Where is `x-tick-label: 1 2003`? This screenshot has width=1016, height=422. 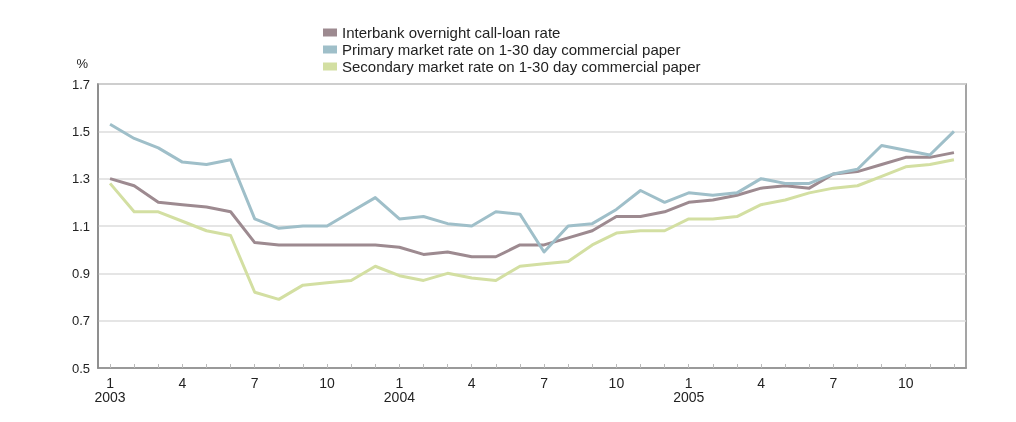
x-tick-label: 1 2003 is located at coordinates (110, 390).